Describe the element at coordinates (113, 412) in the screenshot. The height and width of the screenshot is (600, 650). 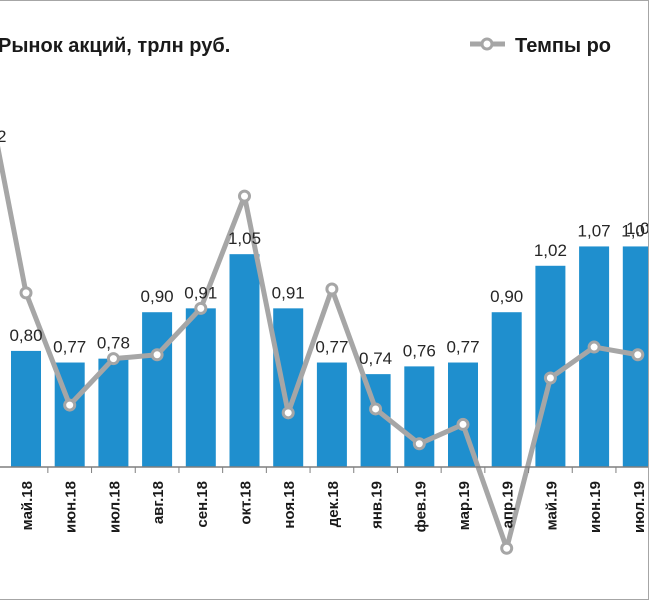
I see `bar-июл.18` at that location.